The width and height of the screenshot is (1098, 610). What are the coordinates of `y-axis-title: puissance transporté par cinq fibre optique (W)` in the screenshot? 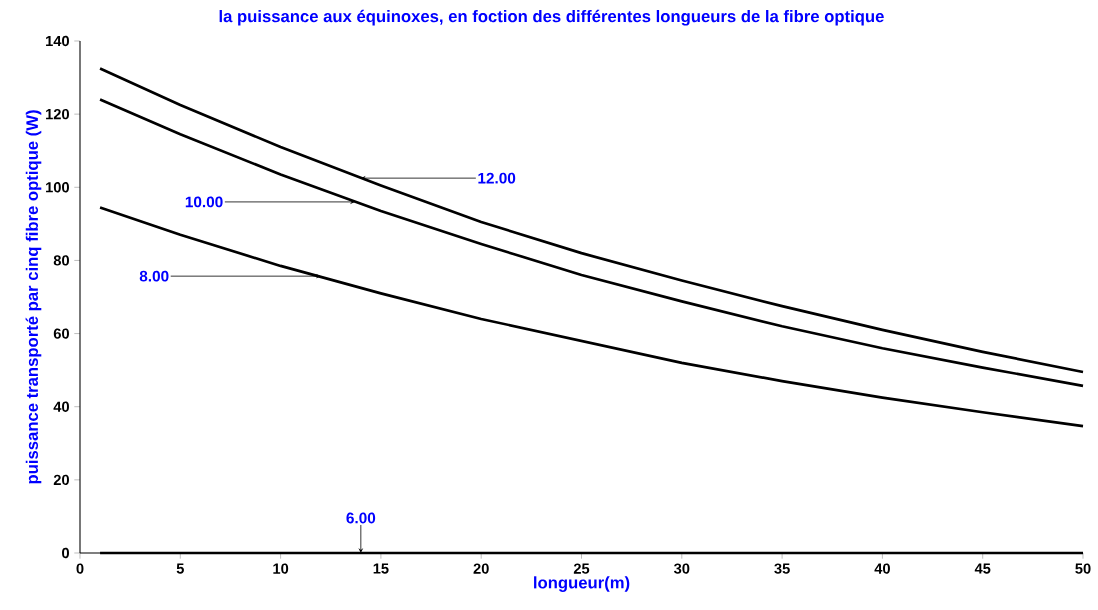 It's located at (33, 297).